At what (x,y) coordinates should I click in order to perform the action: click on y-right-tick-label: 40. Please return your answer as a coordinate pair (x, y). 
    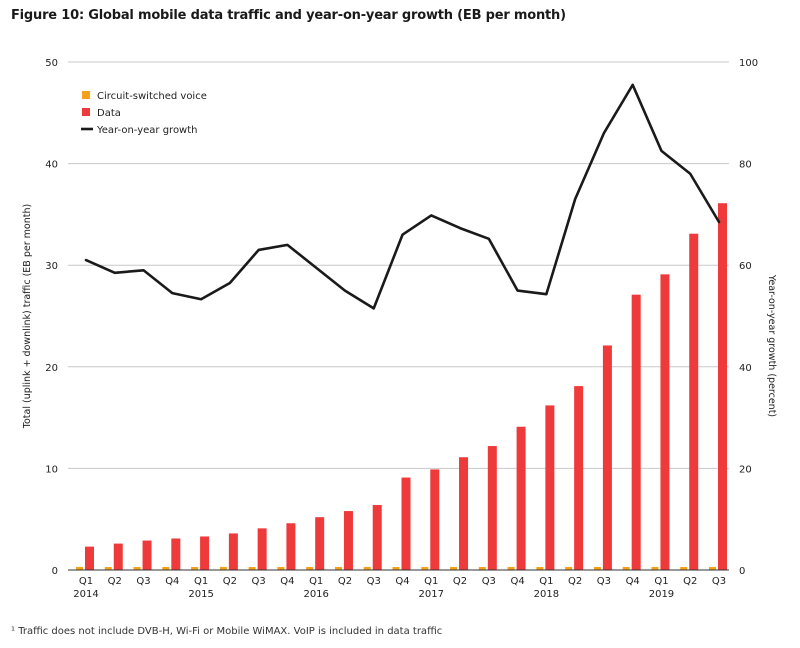
    Looking at the image, I should click on (745, 368).